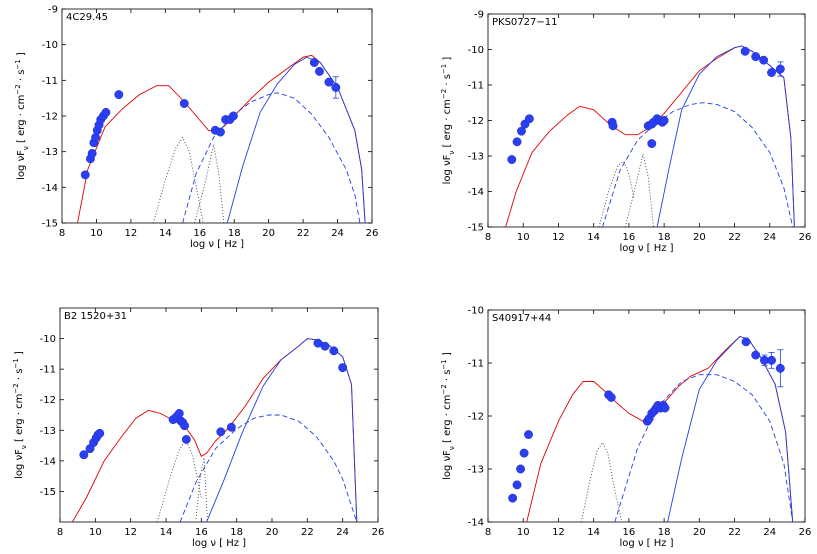 This screenshot has width=817, height=554. What do you see at coordinates (521, 318) in the screenshot?
I see `chart-title: S40917+44` at bounding box center [521, 318].